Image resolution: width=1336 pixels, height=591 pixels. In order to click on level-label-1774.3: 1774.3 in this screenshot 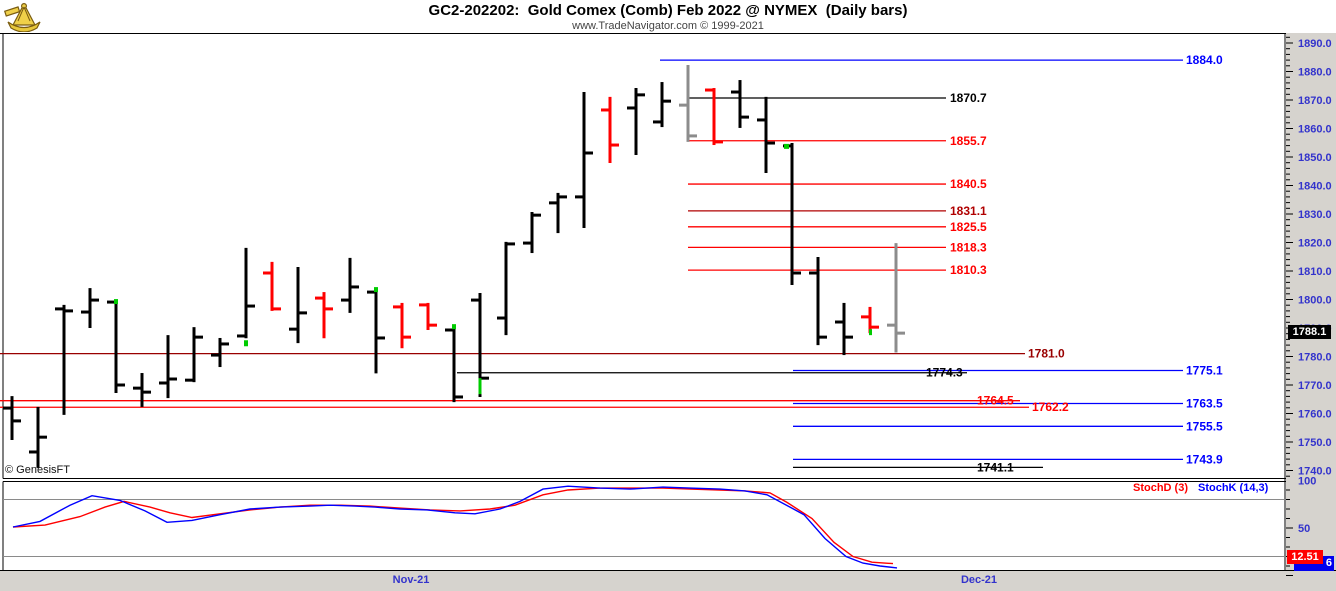, I will do `click(944, 373)`.